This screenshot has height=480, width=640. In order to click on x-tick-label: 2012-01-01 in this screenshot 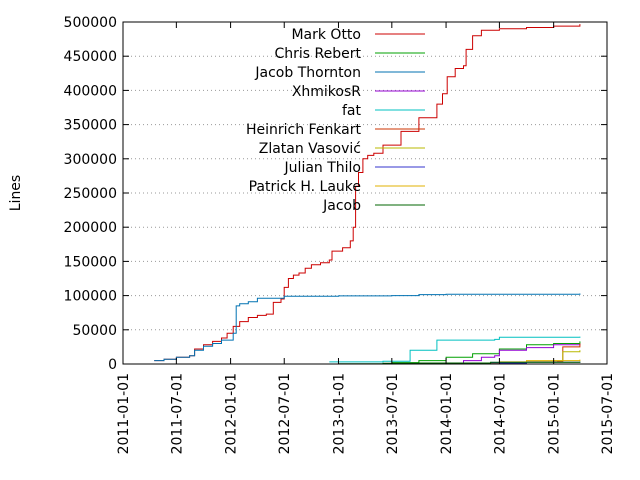, I will do `click(232, 413)`.